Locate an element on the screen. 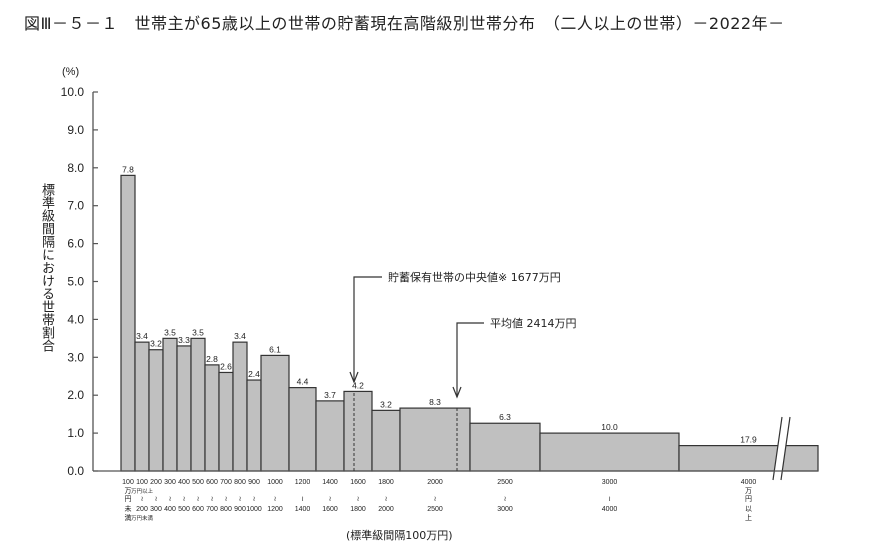 The image size is (870, 545). bar-value-label: 8.3 is located at coordinates (435, 402).